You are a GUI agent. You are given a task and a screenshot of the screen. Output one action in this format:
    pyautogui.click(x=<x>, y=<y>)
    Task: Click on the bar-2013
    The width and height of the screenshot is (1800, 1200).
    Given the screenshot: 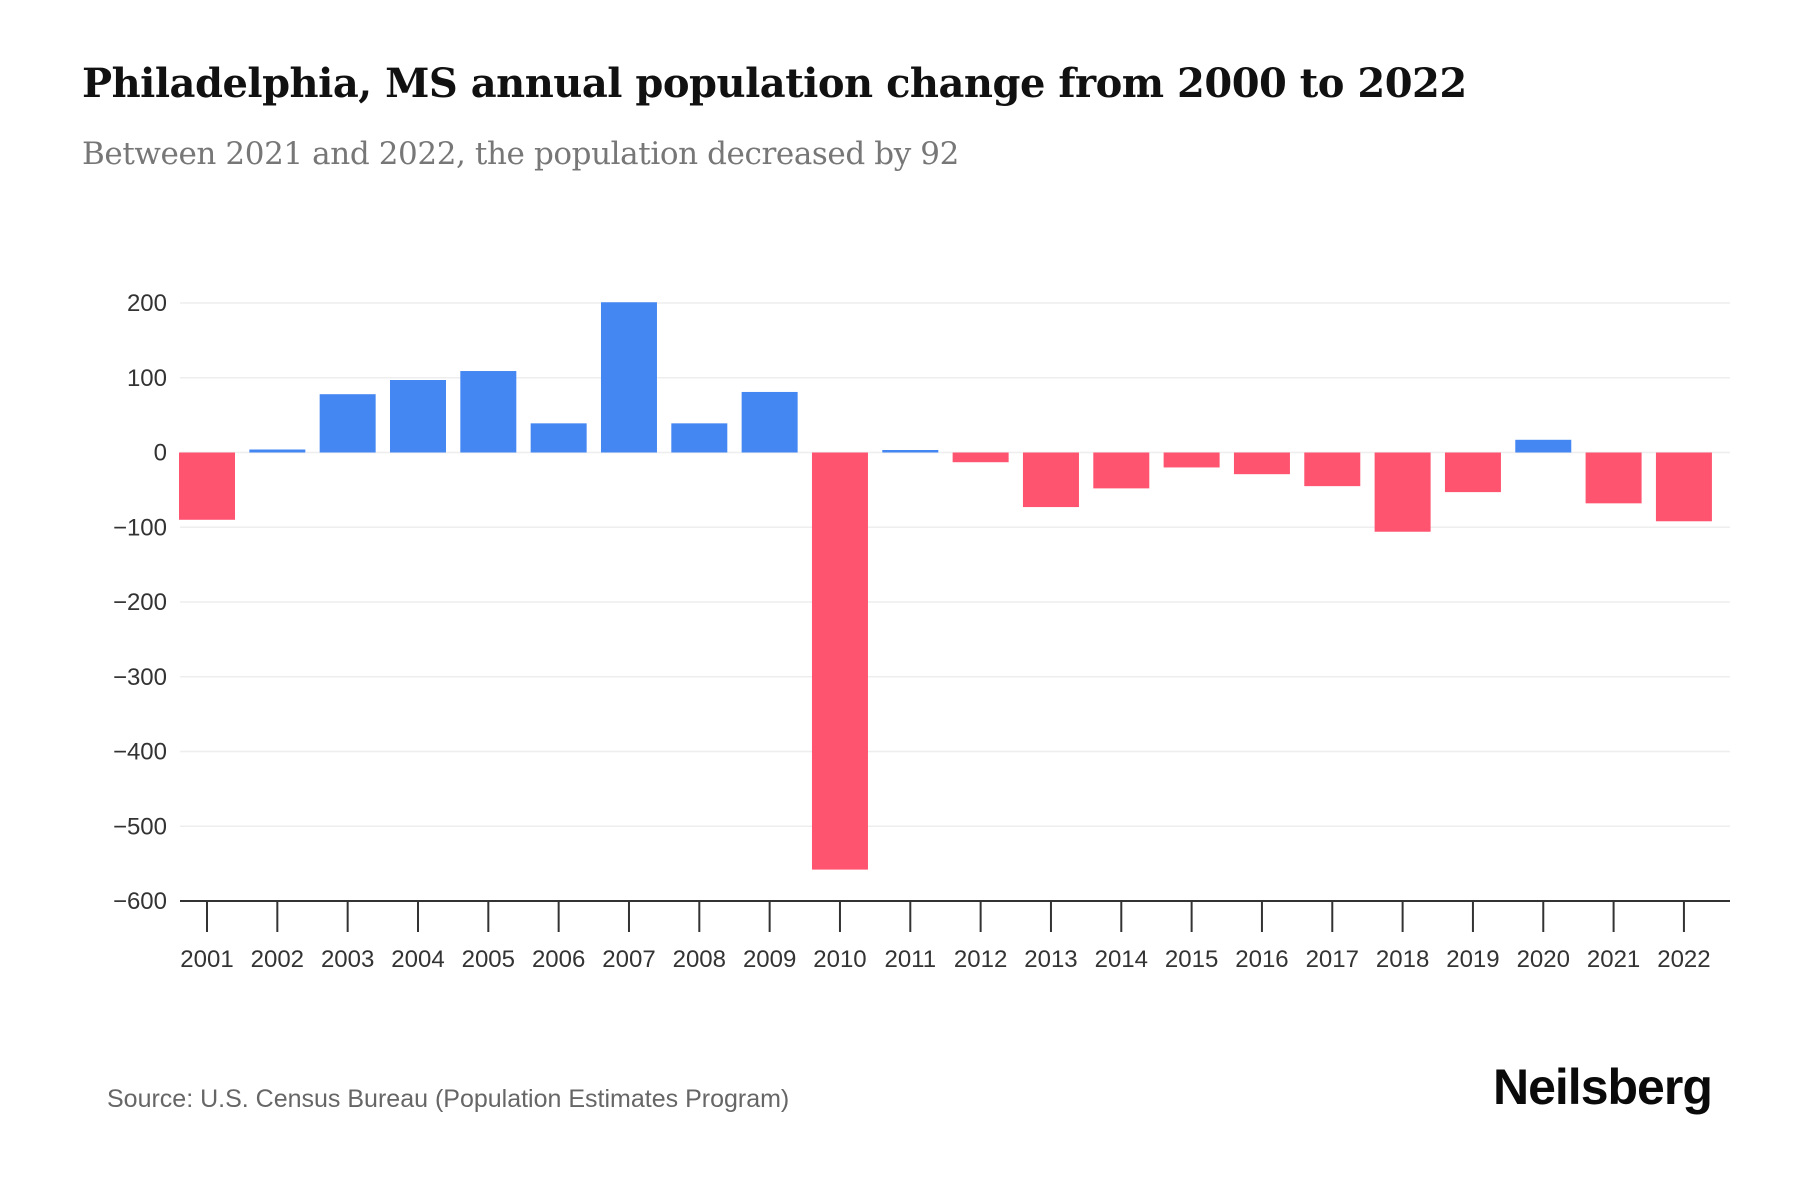 What is the action you would take?
    pyautogui.click(x=1050, y=480)
    